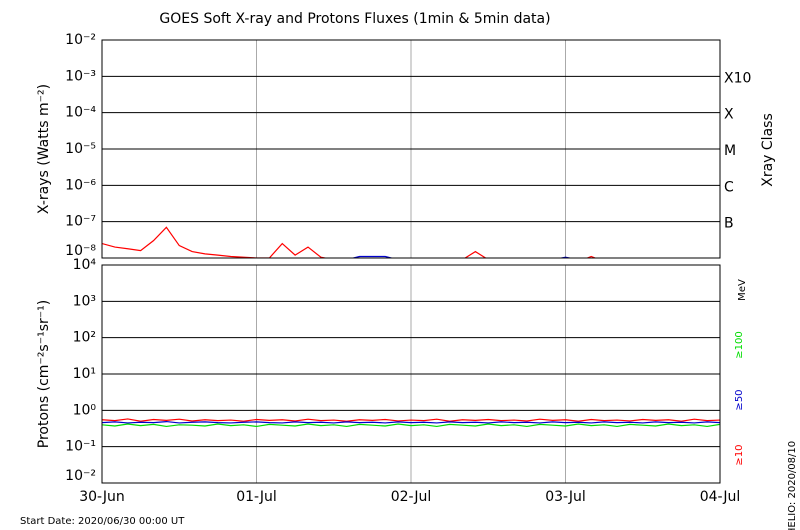  What do you see at coordinates (80, 251) in the screenshot?
I see `y-tick-label: 10⁻⁸` at bounding box center [80, 251].